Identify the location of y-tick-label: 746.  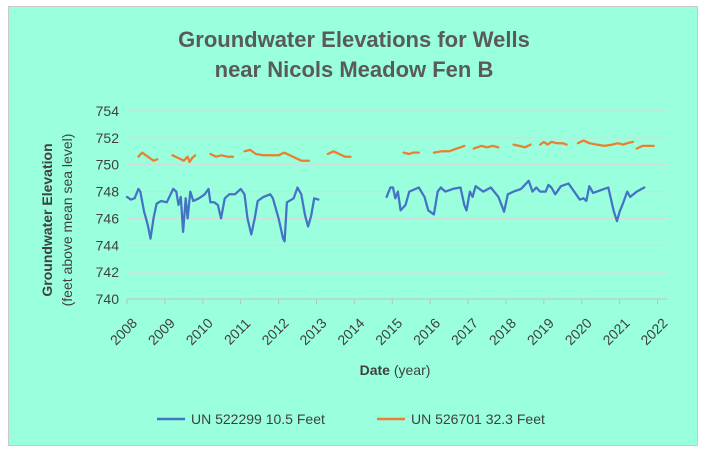
(108, 218).